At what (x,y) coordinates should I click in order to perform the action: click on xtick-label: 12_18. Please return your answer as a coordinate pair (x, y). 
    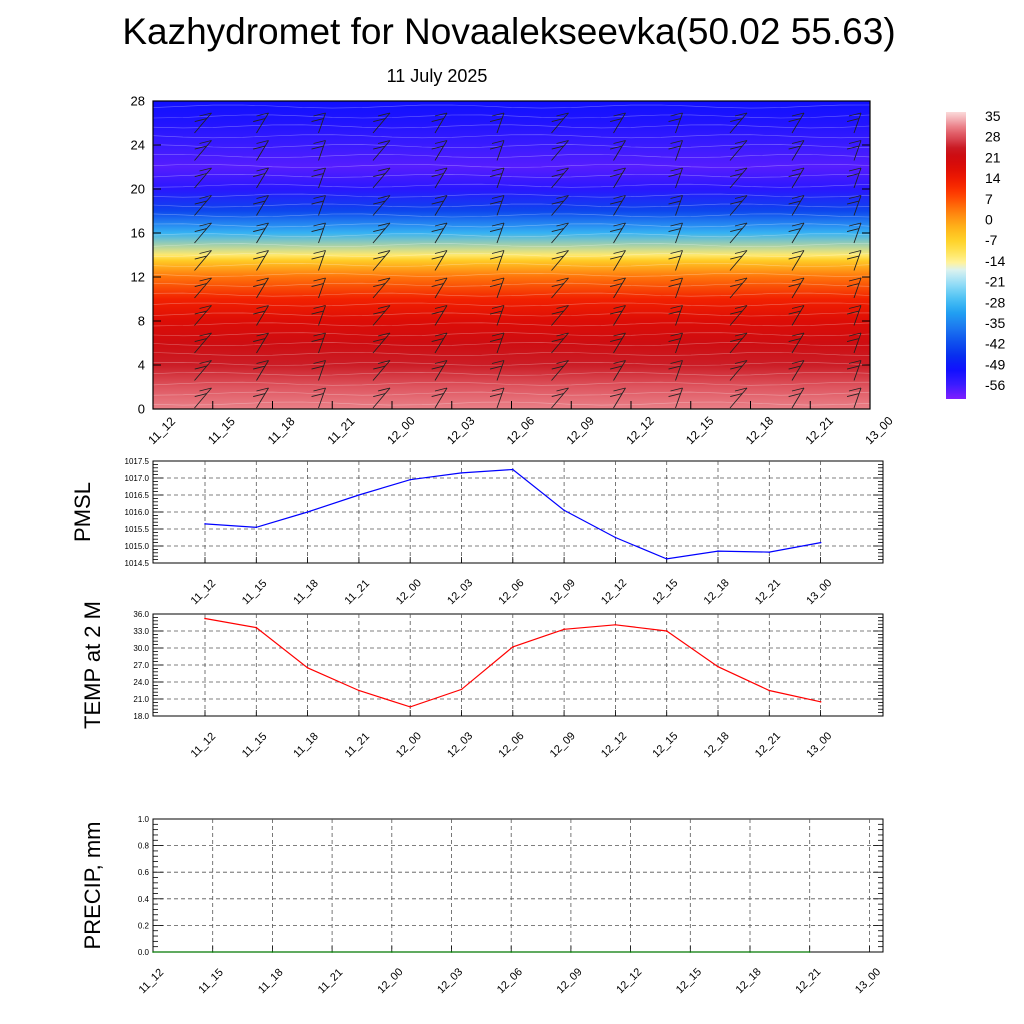
    Looking at the image, I should click on (717, 592).